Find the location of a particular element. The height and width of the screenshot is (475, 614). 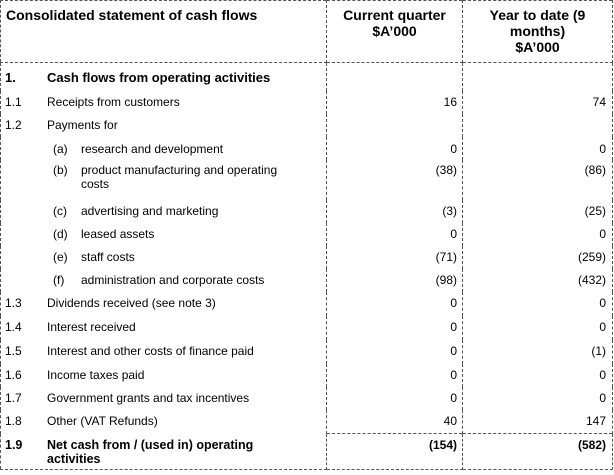

year-to-date-value: (25) is located at coordinates (537, 211).